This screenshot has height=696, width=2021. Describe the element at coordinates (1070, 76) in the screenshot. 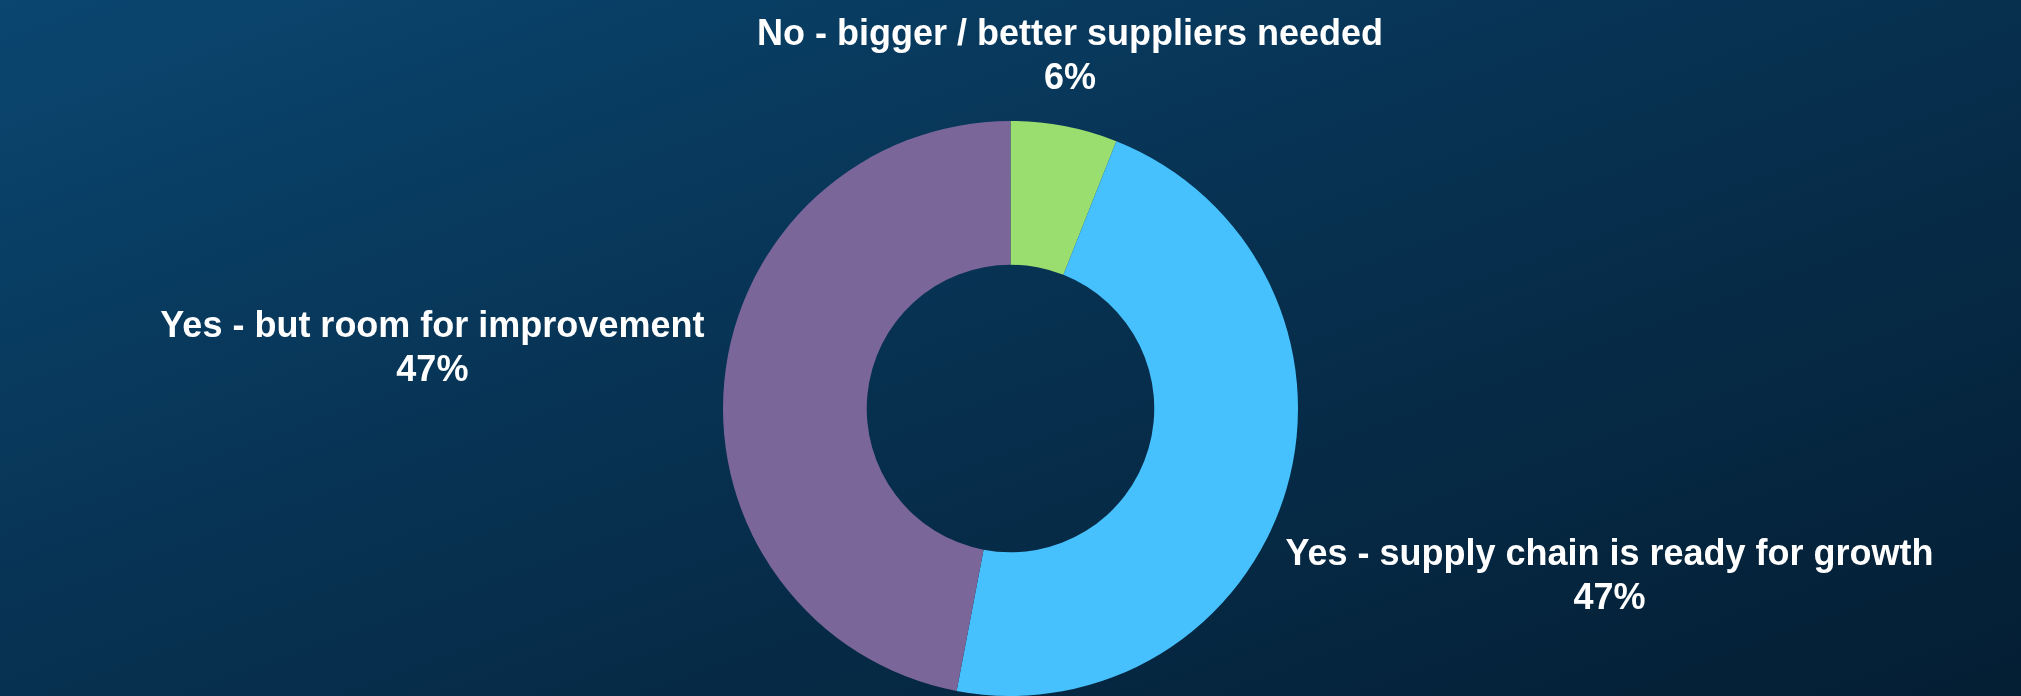

I see `data-label: 6%` at that location.